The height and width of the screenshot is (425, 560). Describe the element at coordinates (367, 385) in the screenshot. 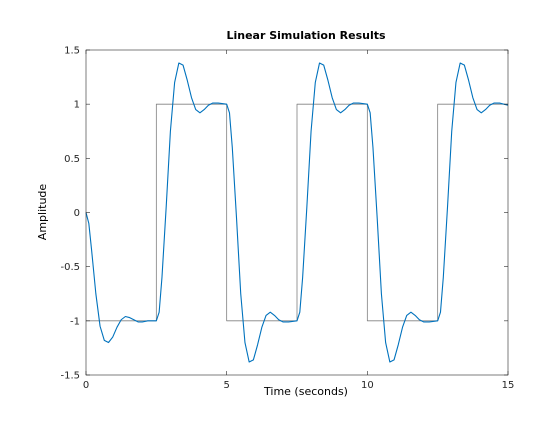

I see `x-tick-label: 10` at that location.